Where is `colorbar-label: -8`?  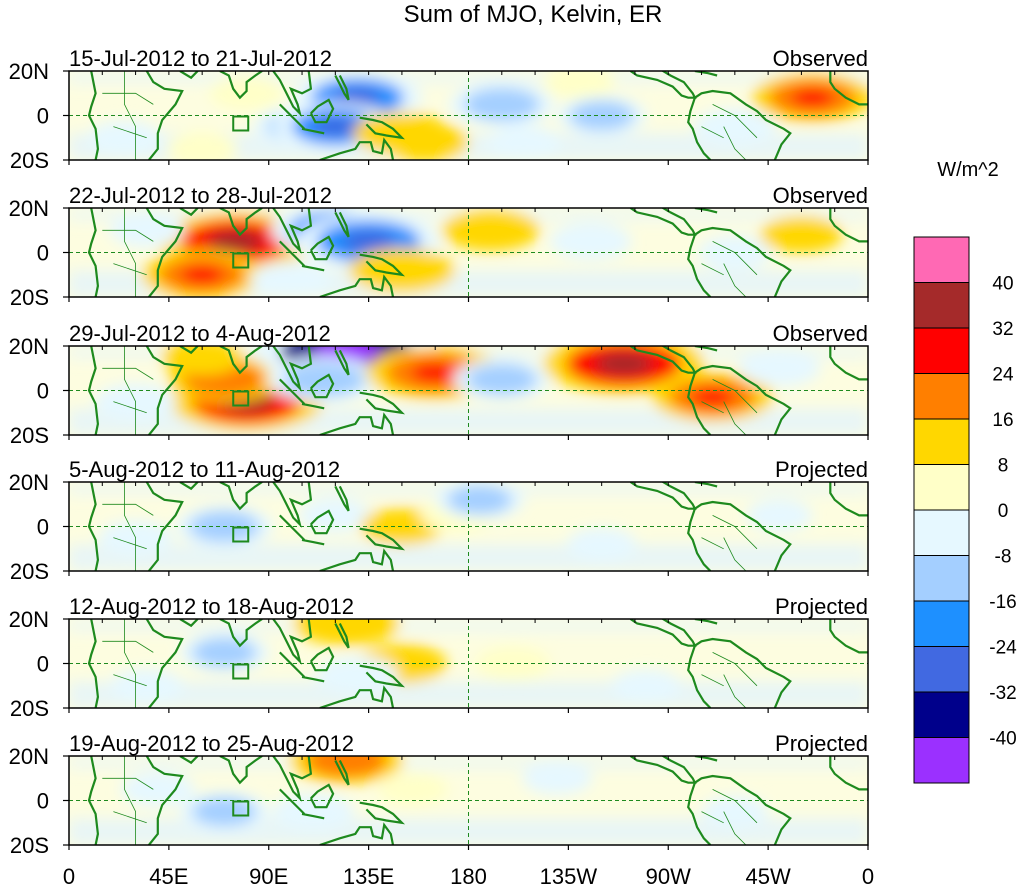 colorbar-label: -8 is located at coordinates (1003, 557).